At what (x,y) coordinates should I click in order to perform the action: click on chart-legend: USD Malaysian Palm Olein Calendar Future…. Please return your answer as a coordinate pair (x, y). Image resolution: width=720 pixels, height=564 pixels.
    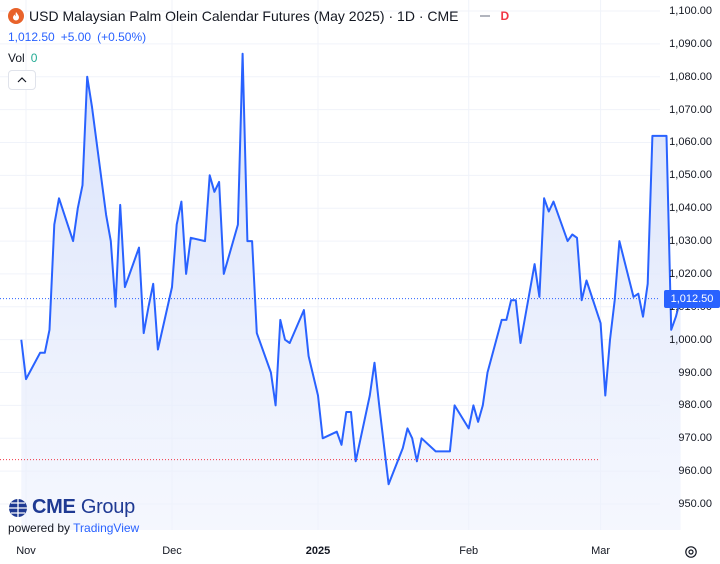
    Looking at the image, I should click on (258, 48).